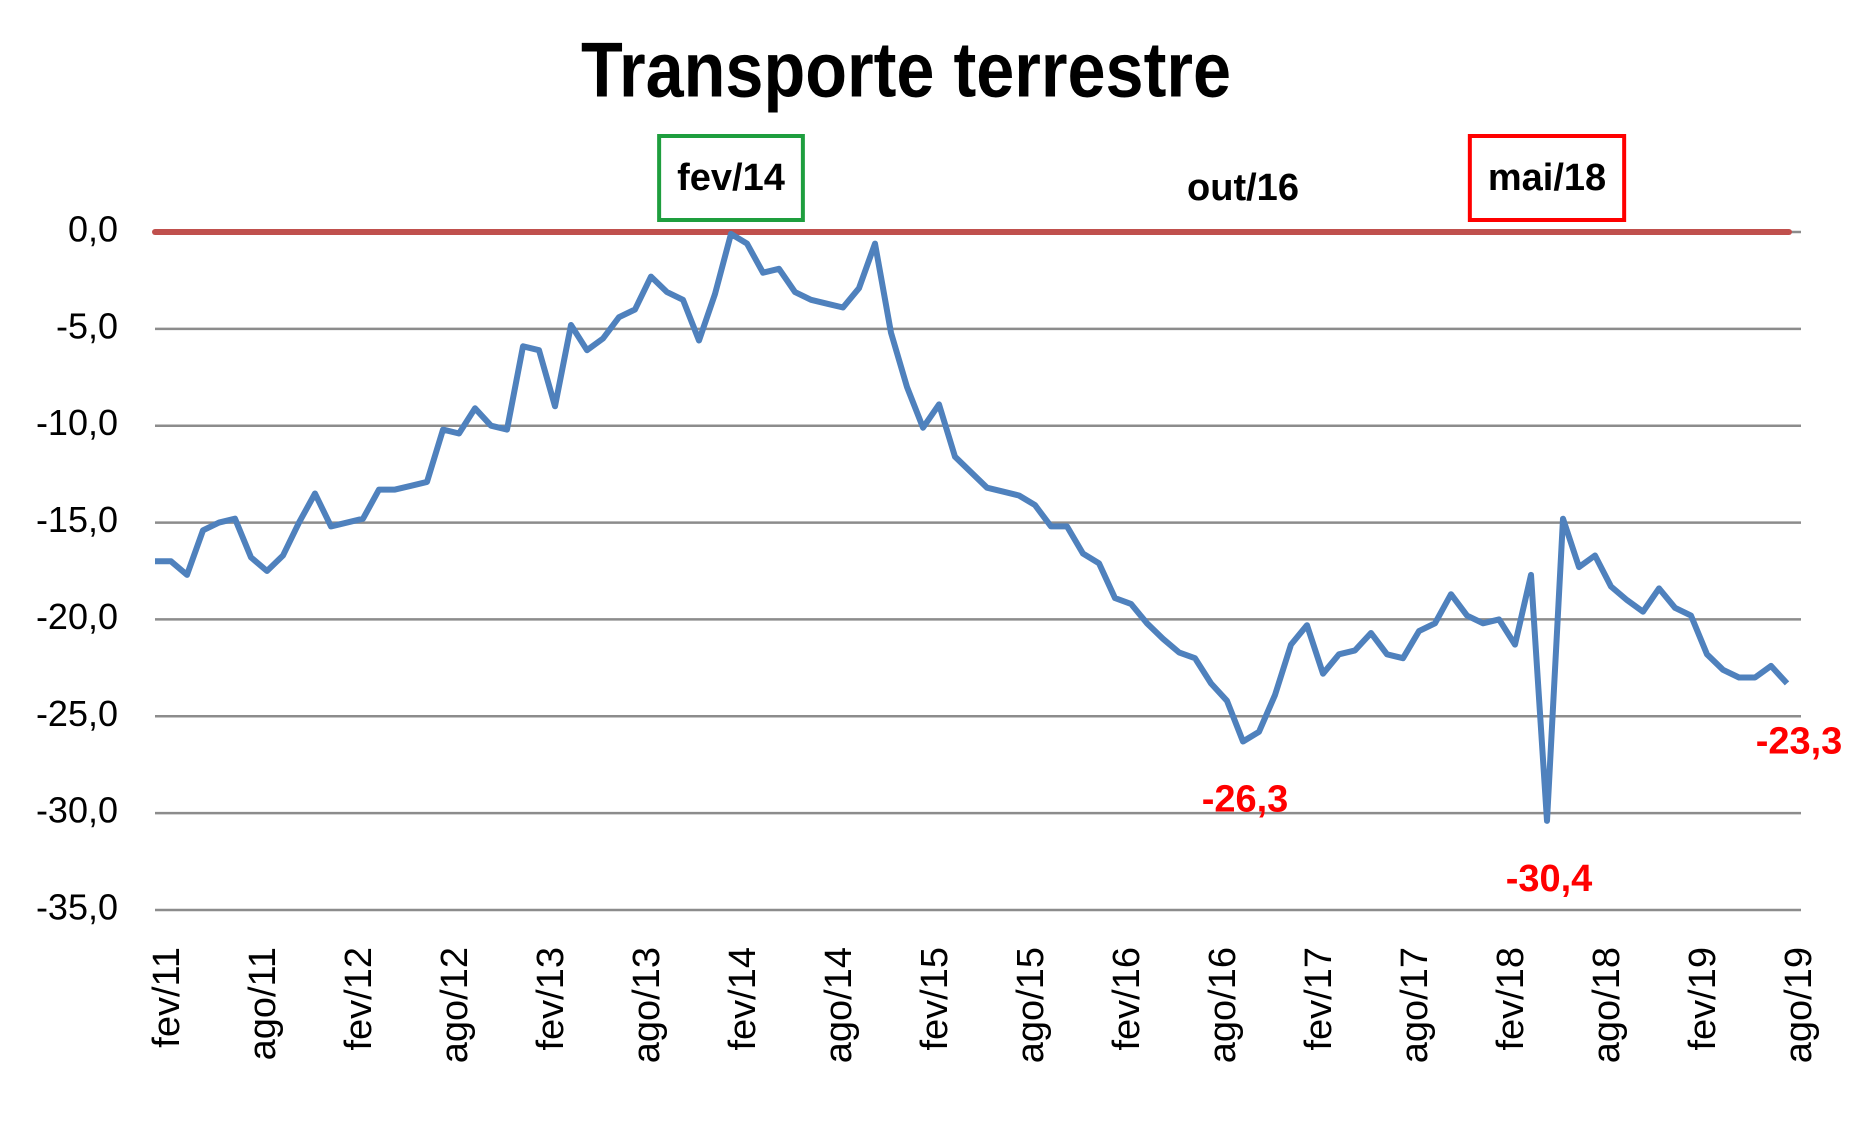 The image size is (1872, 1140). I want to click on y-tick-label: 0,0, so click(93, 229).